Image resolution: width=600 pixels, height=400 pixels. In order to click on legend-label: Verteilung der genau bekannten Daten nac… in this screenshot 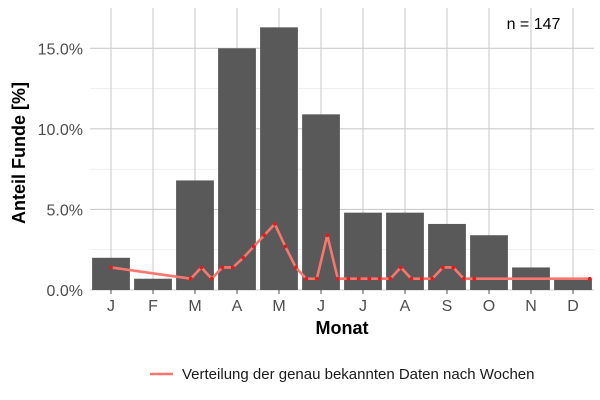, I will do `click(358, 374)`.